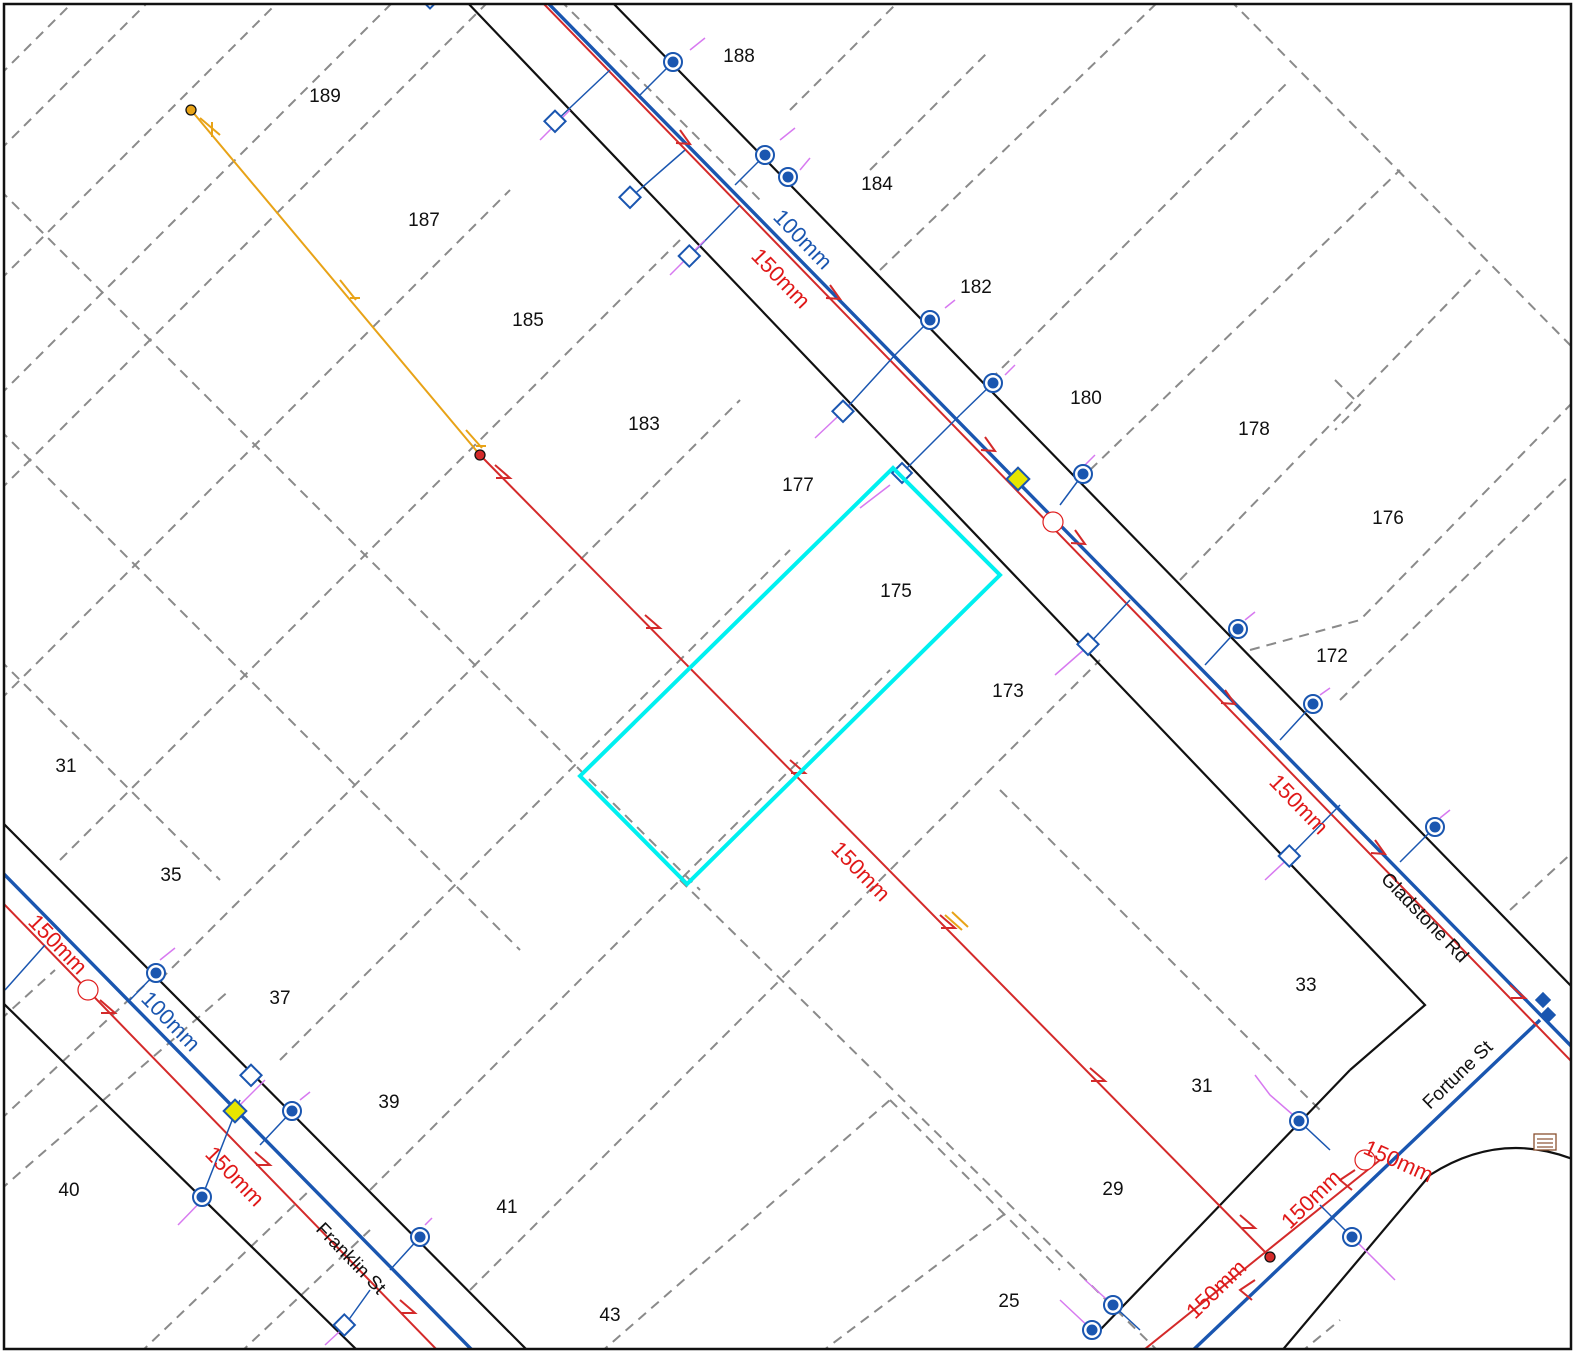 Image resolution: width=1575 pixels, height=1353 pixels. Describe the element at coordinates (528, 320) in the screenshot. I see `lot-label: 185` at that location.